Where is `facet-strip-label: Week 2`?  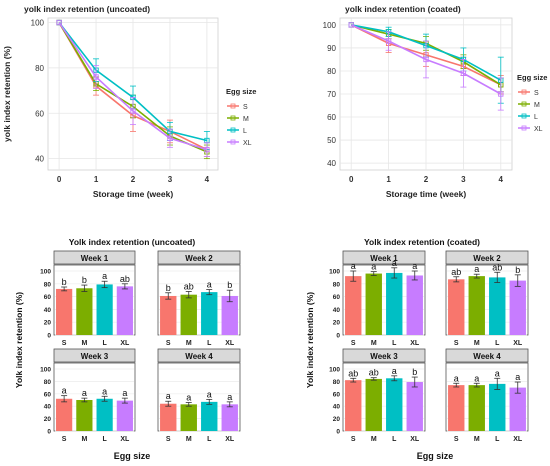
facet-strip-label: Week 2 is located at coordinates (487, 258).